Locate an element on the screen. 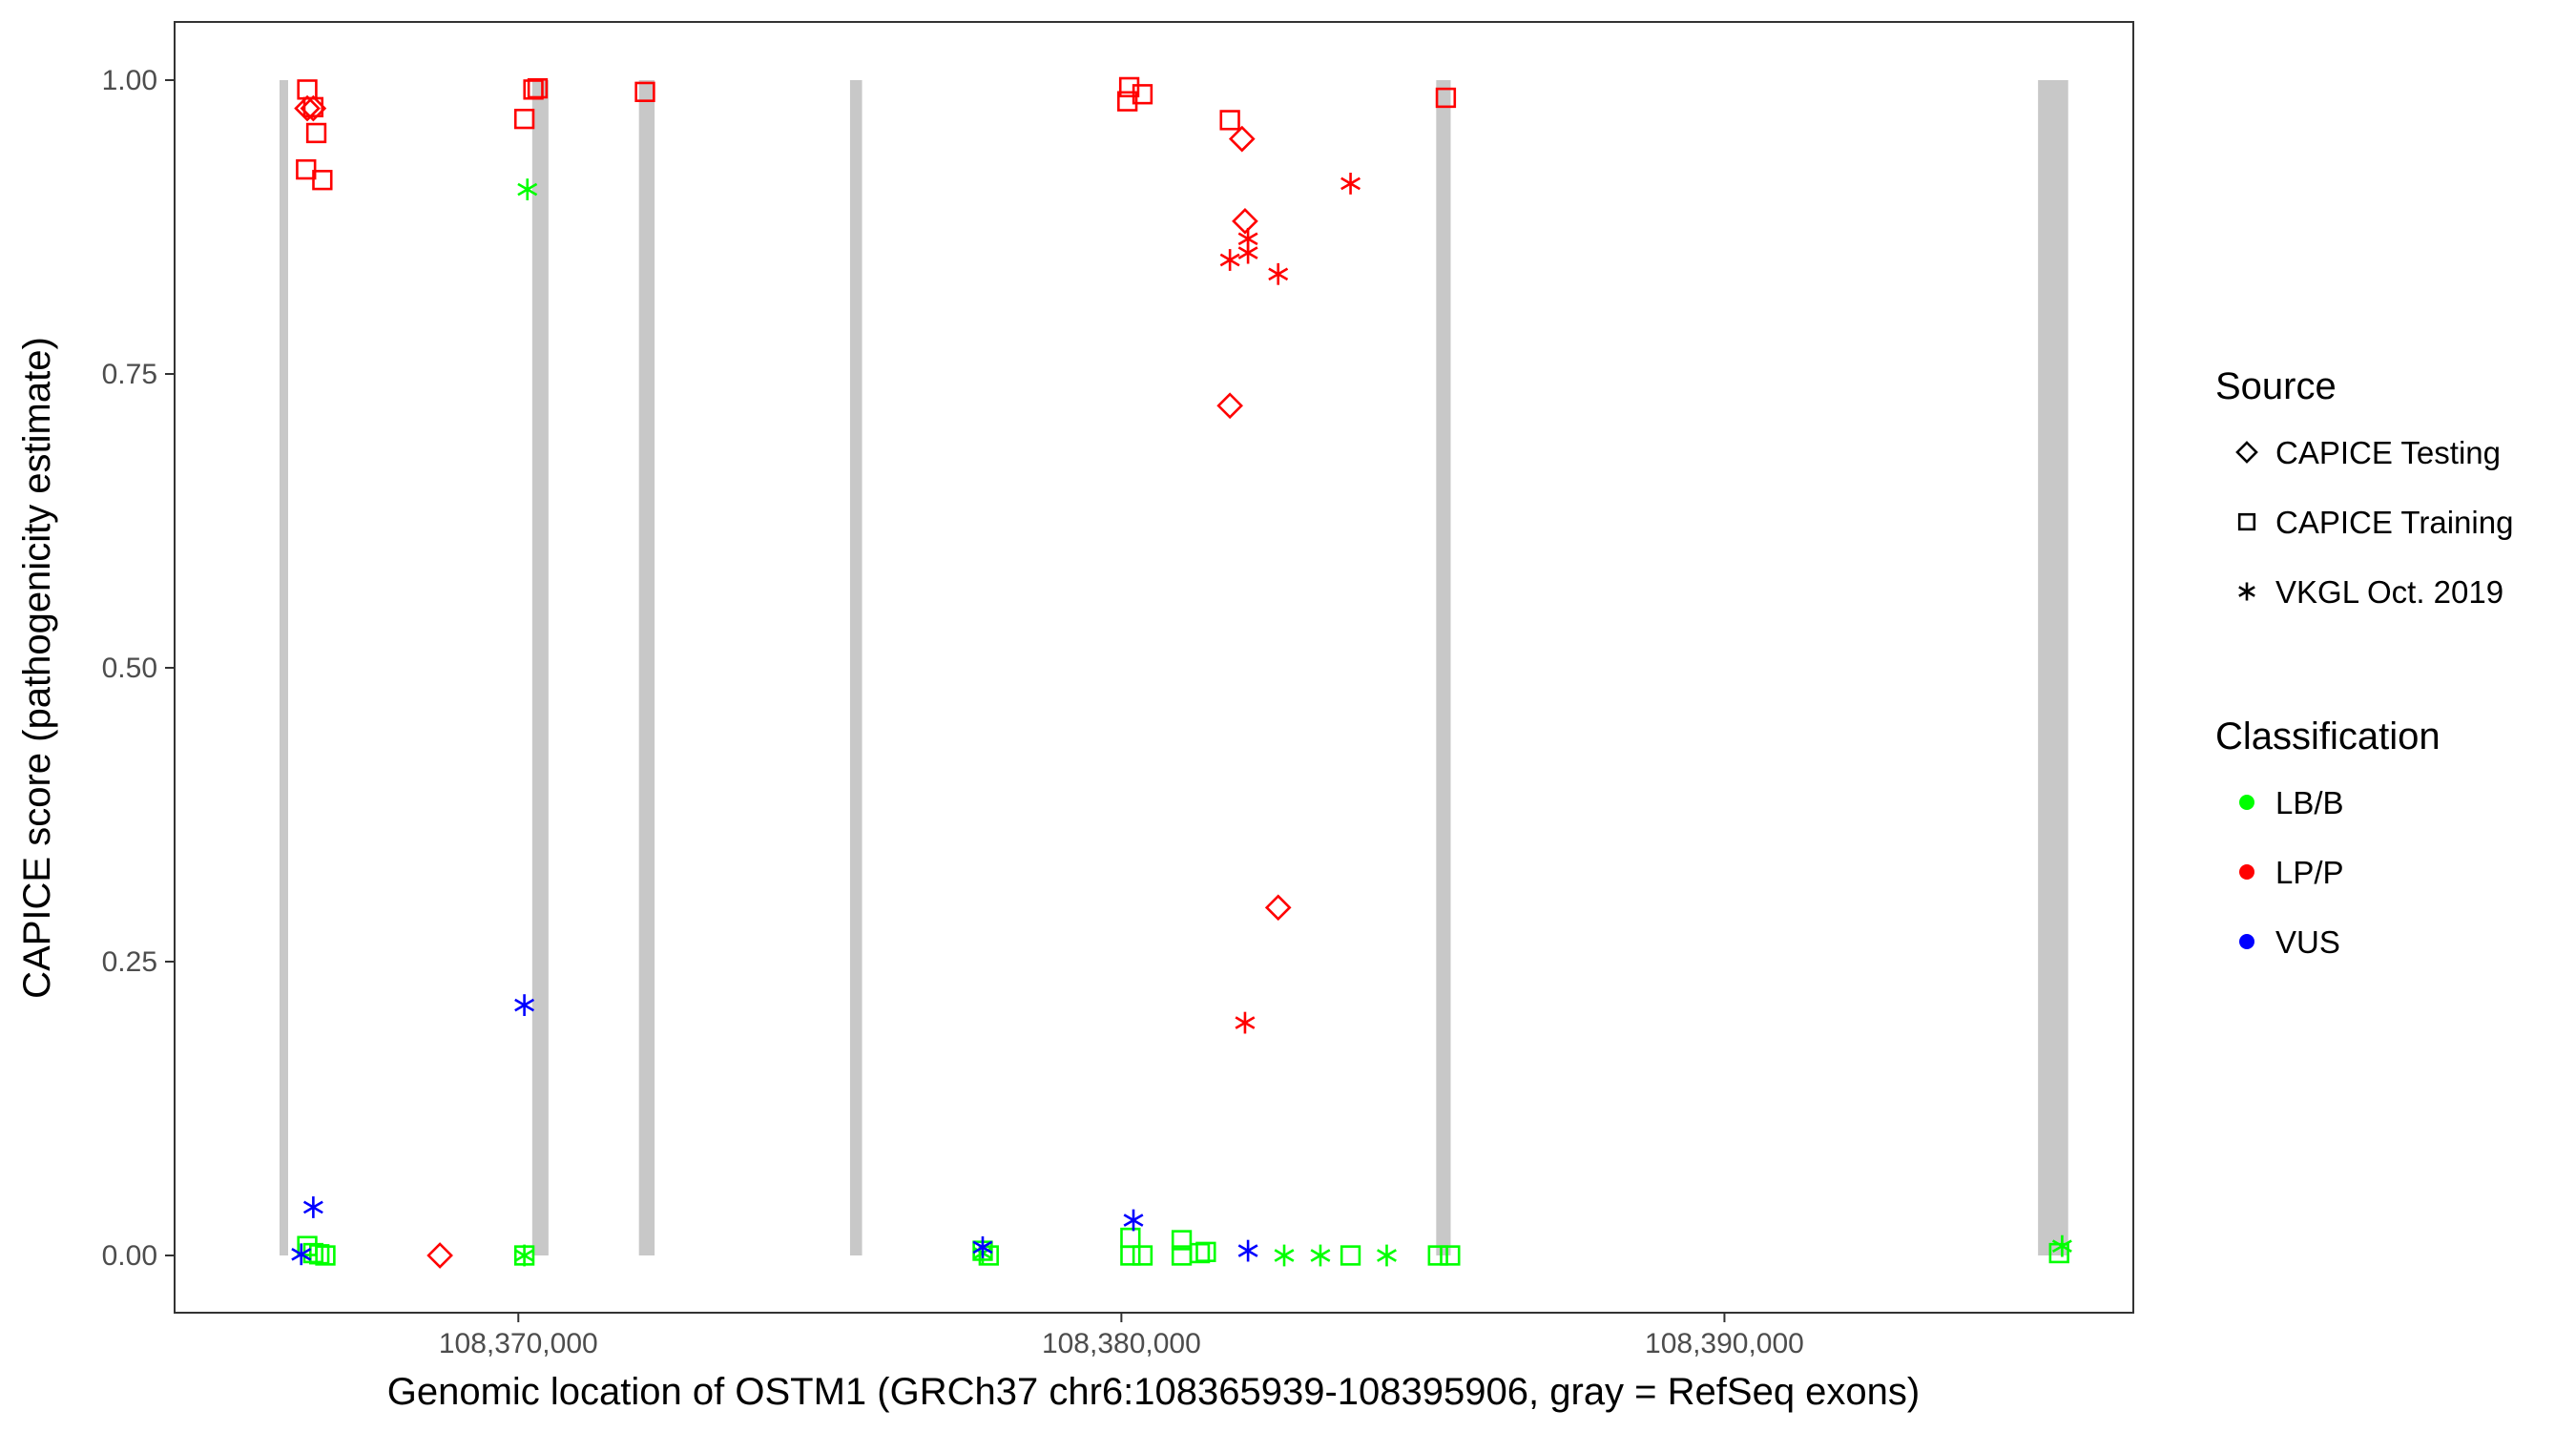 This screenshot has height=1431, width=2576. y-tick-label: 0.25 is located at coordinates (129, 962).